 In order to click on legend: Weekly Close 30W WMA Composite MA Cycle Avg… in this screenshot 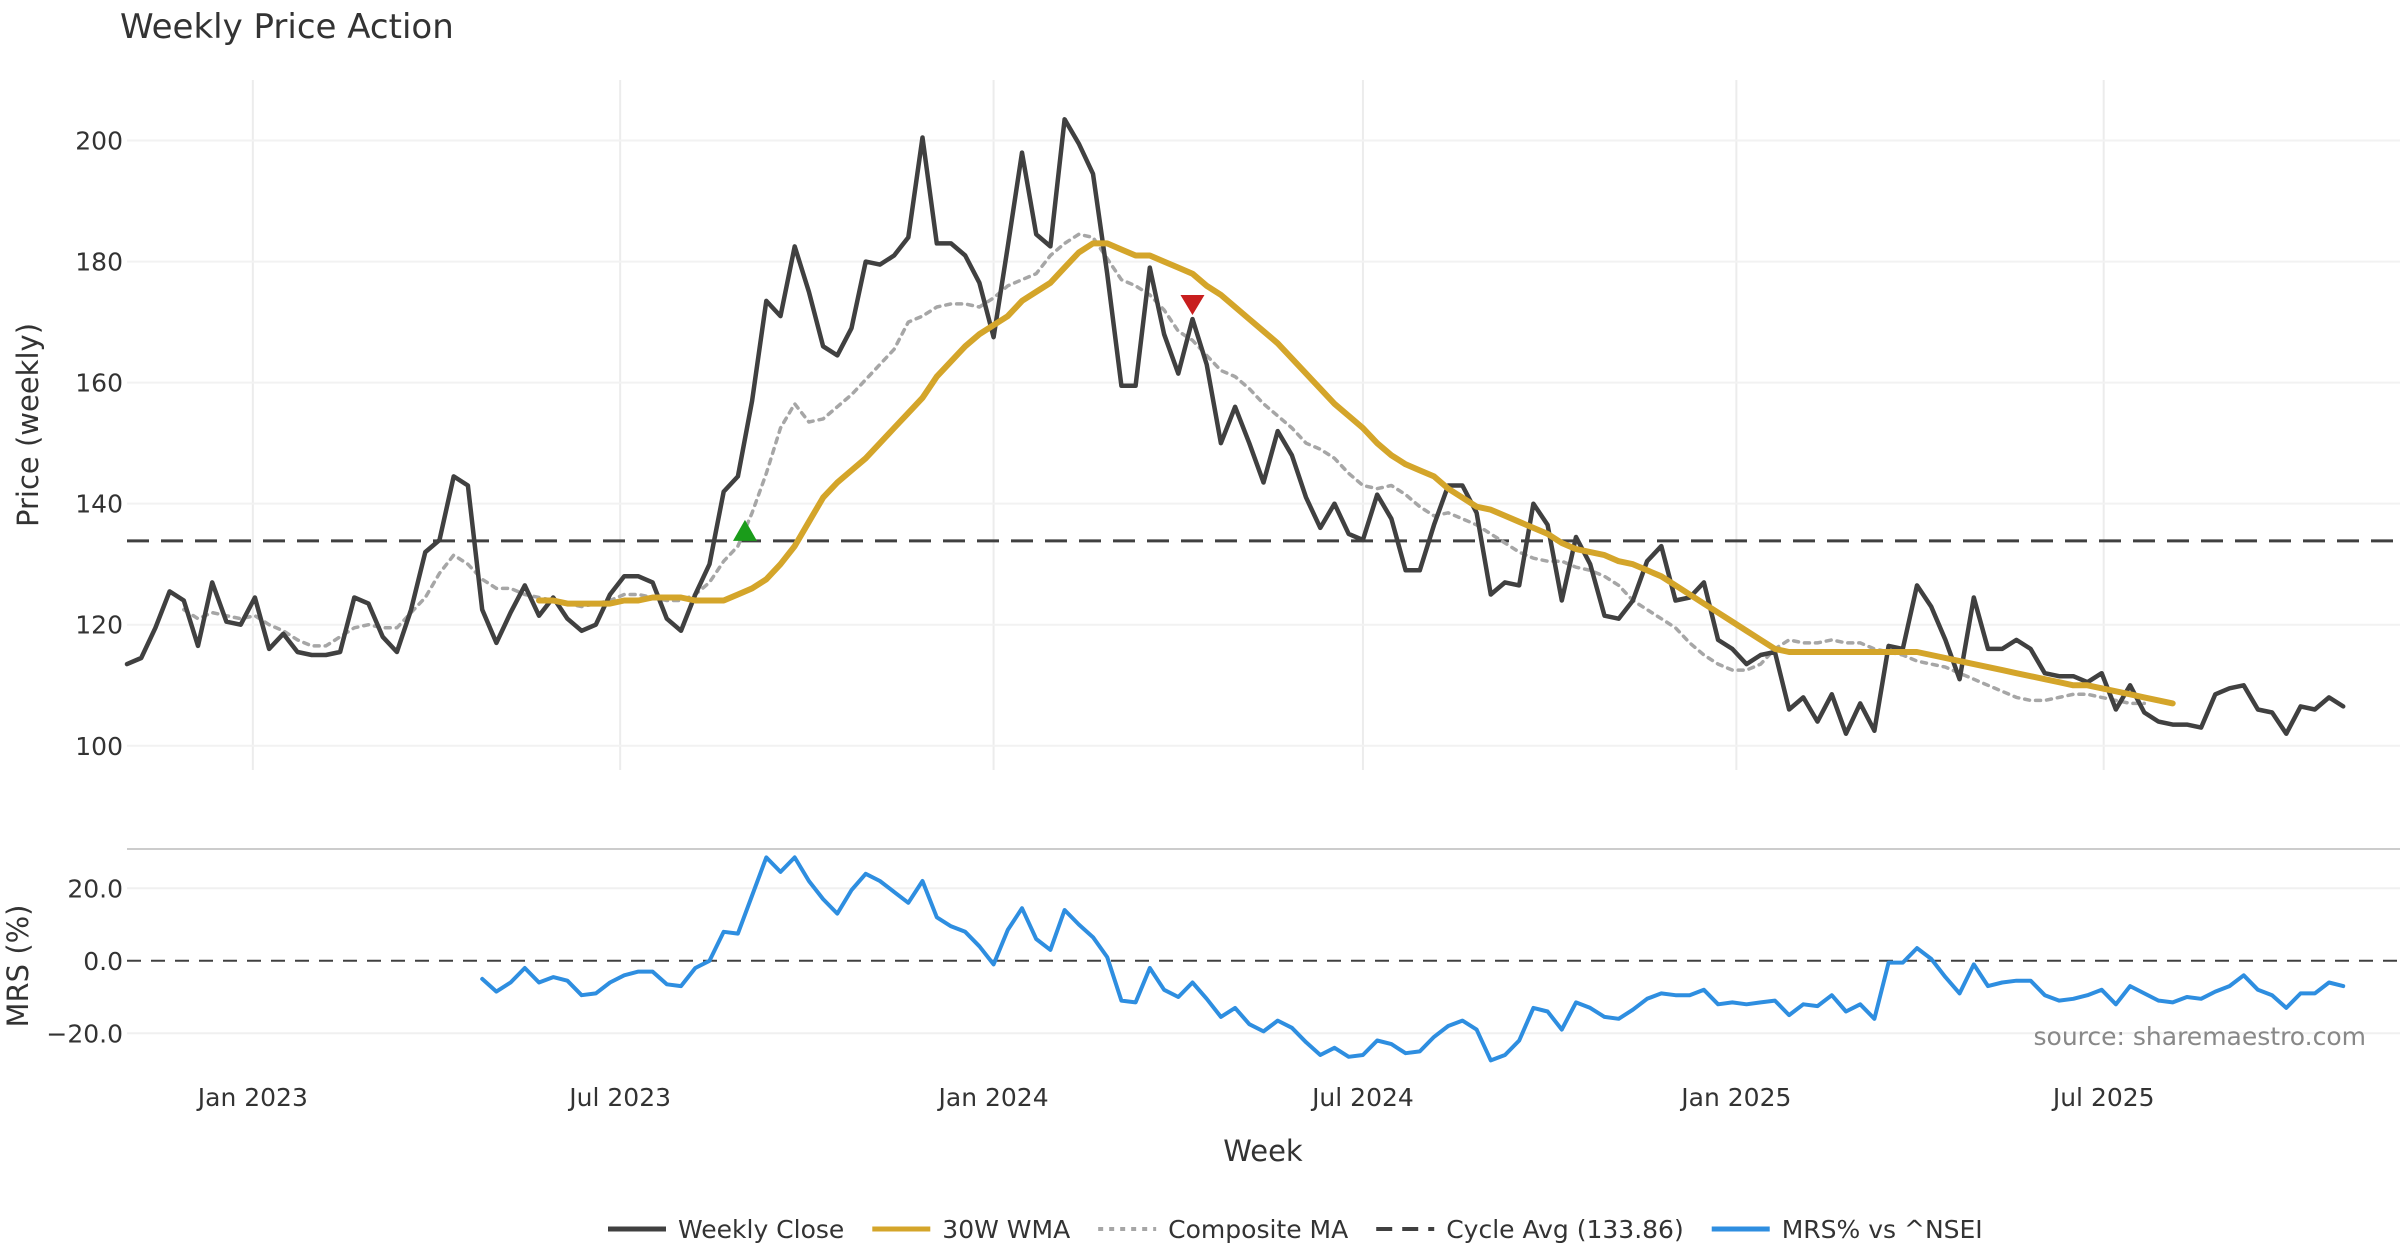, I will do `click(1295, 1229)`.